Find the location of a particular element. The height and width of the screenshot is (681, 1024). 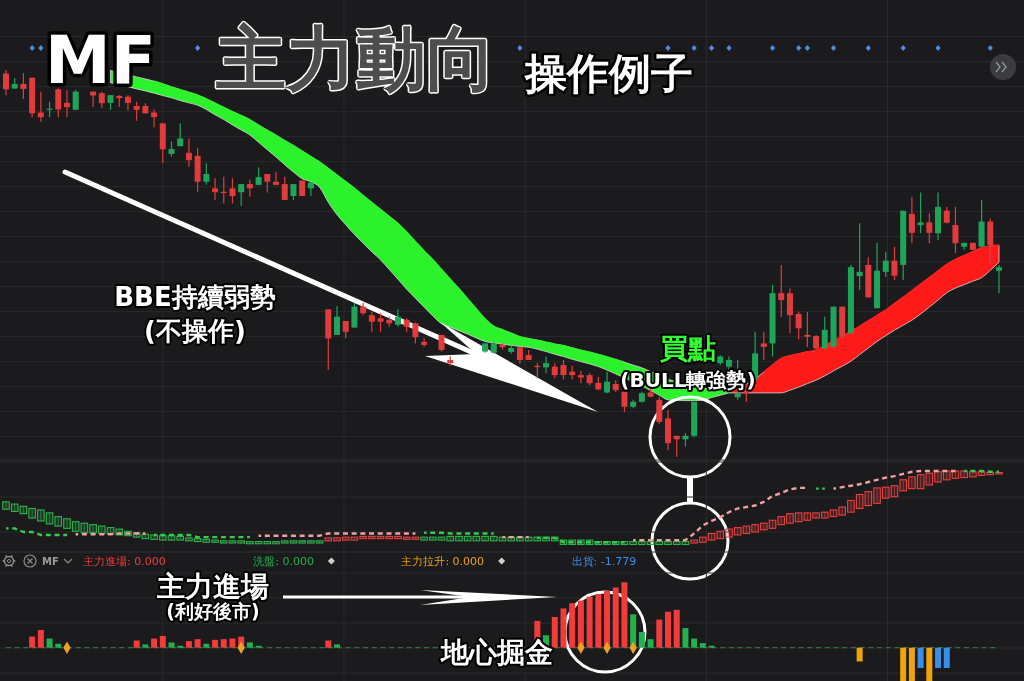

annotation: BBE持續弱勢 (不操作) is located at coordinates (195, 314).